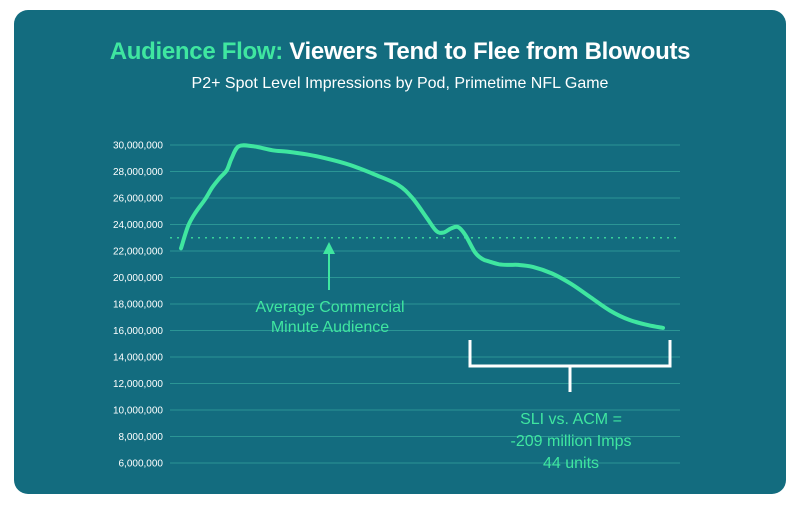 The image size is (800, 505). Describe the element at coordinates (138, 358) in the screenshot. I see `y-tick-label: 14,000,000` at that location.